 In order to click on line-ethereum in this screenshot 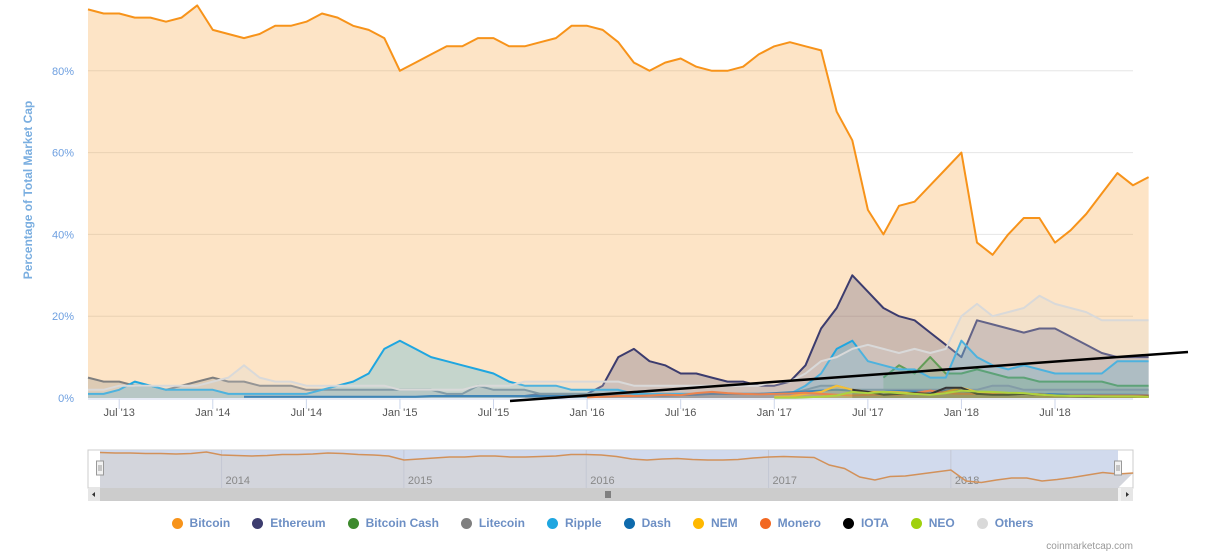, I will do `click(836, 335)`.